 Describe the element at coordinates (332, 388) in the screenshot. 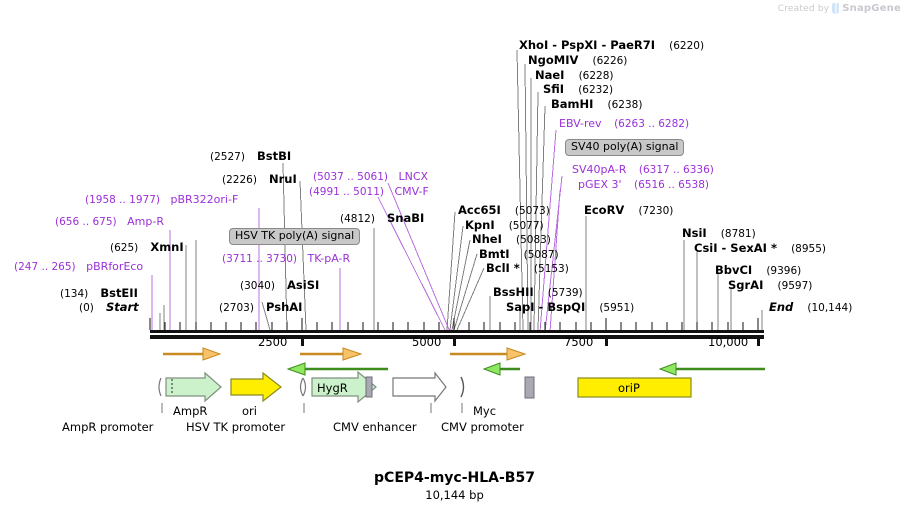

I see `feature-label-hygr: HygR` at that location.